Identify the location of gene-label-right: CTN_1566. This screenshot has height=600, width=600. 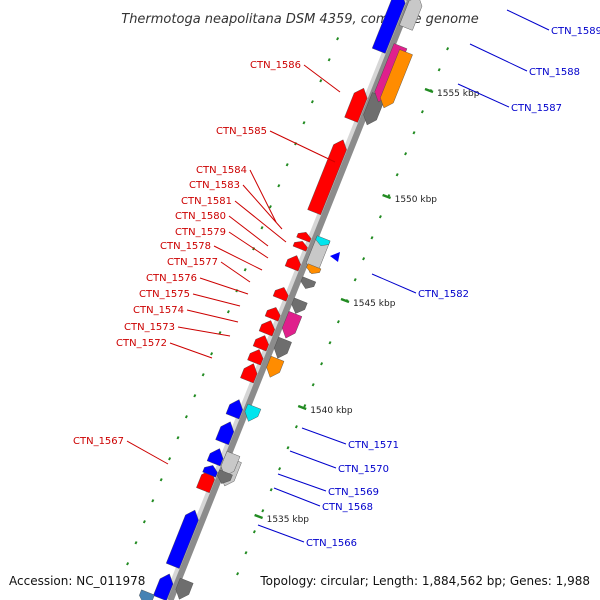
(331, 543).